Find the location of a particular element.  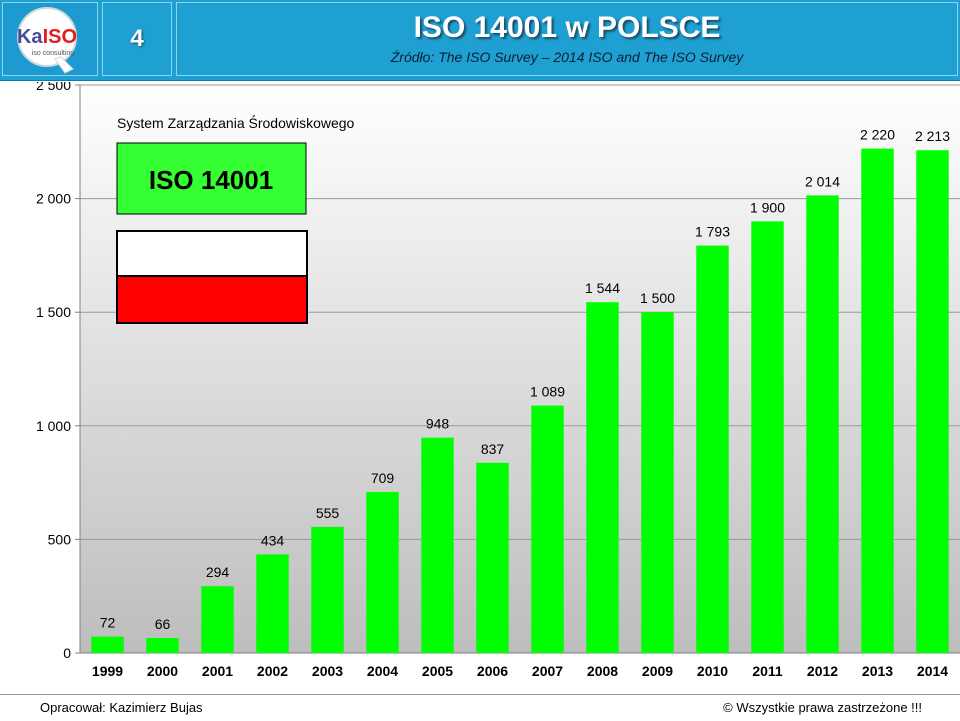

x-tick-label-2002: 2002 is located at coordinates (272, 671).